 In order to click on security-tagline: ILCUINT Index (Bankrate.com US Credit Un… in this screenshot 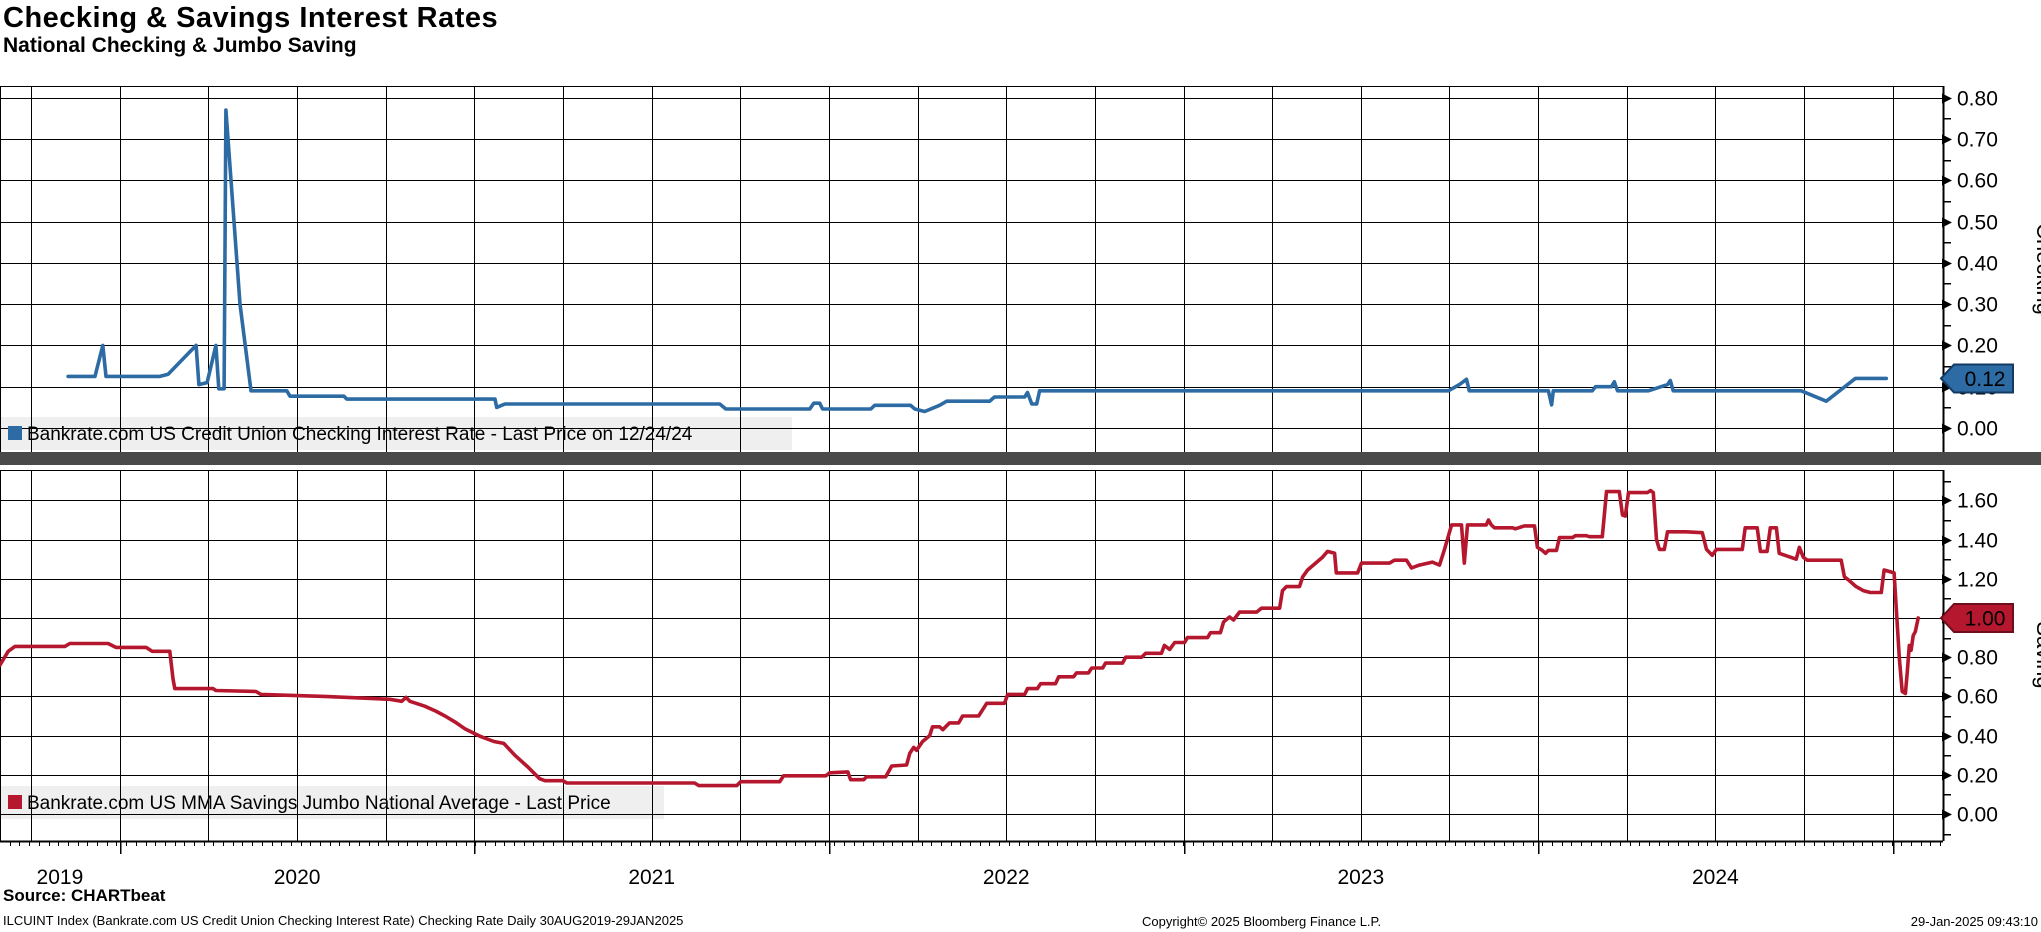, I will do `click(343, 920)`.